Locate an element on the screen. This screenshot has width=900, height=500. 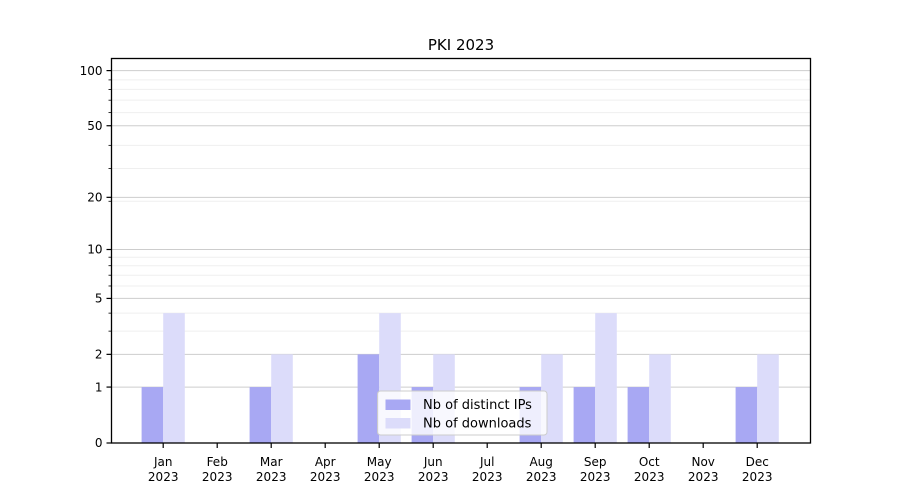
x-tick-label-month: Oct is located at coordinates (649, 462).